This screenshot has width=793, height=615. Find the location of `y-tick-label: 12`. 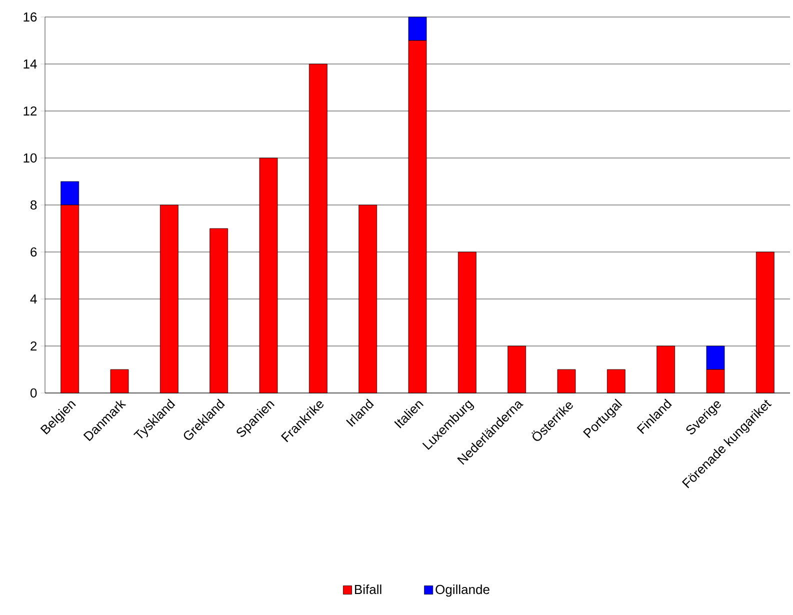

y-tick-label: 12 is located at coordinates (30, 111).